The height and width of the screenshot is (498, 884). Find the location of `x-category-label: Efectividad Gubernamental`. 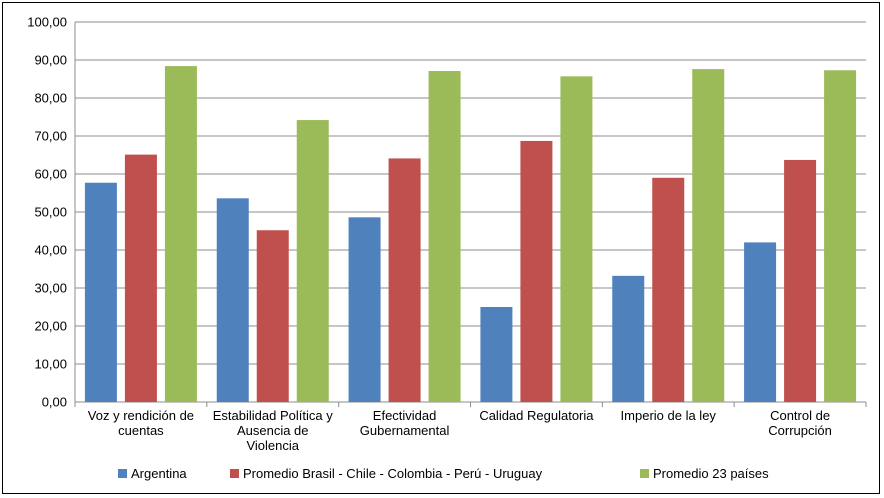

x-category-label: Efectividad Gubernamental is located at coordinates (405, 423).